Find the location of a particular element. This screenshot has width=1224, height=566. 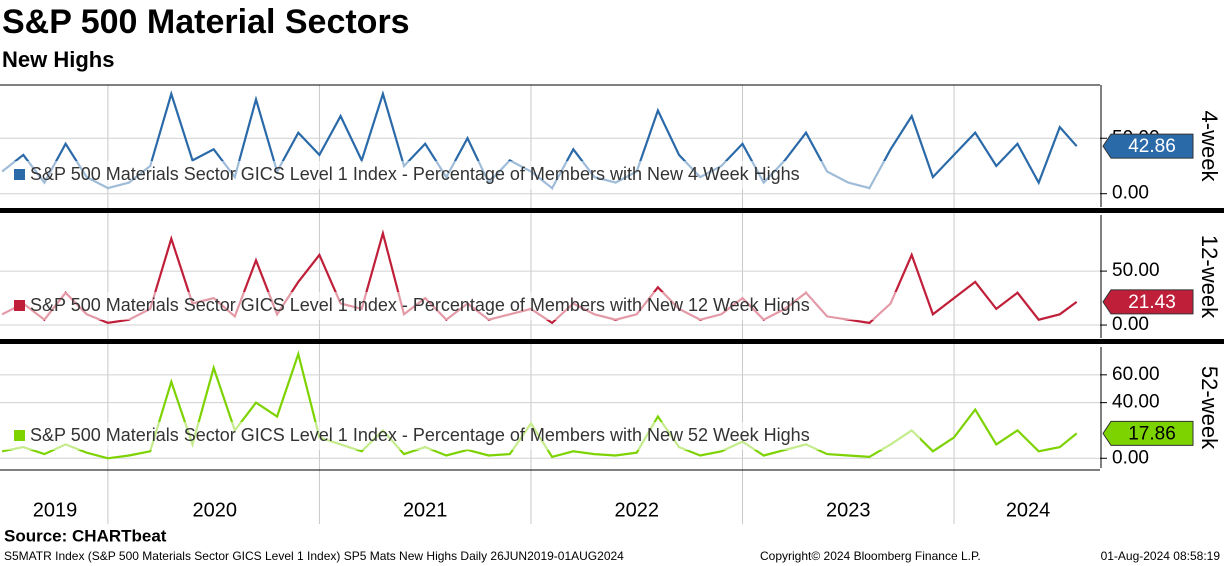

panel-label: 4-week is located at coordinates (1209, 147).